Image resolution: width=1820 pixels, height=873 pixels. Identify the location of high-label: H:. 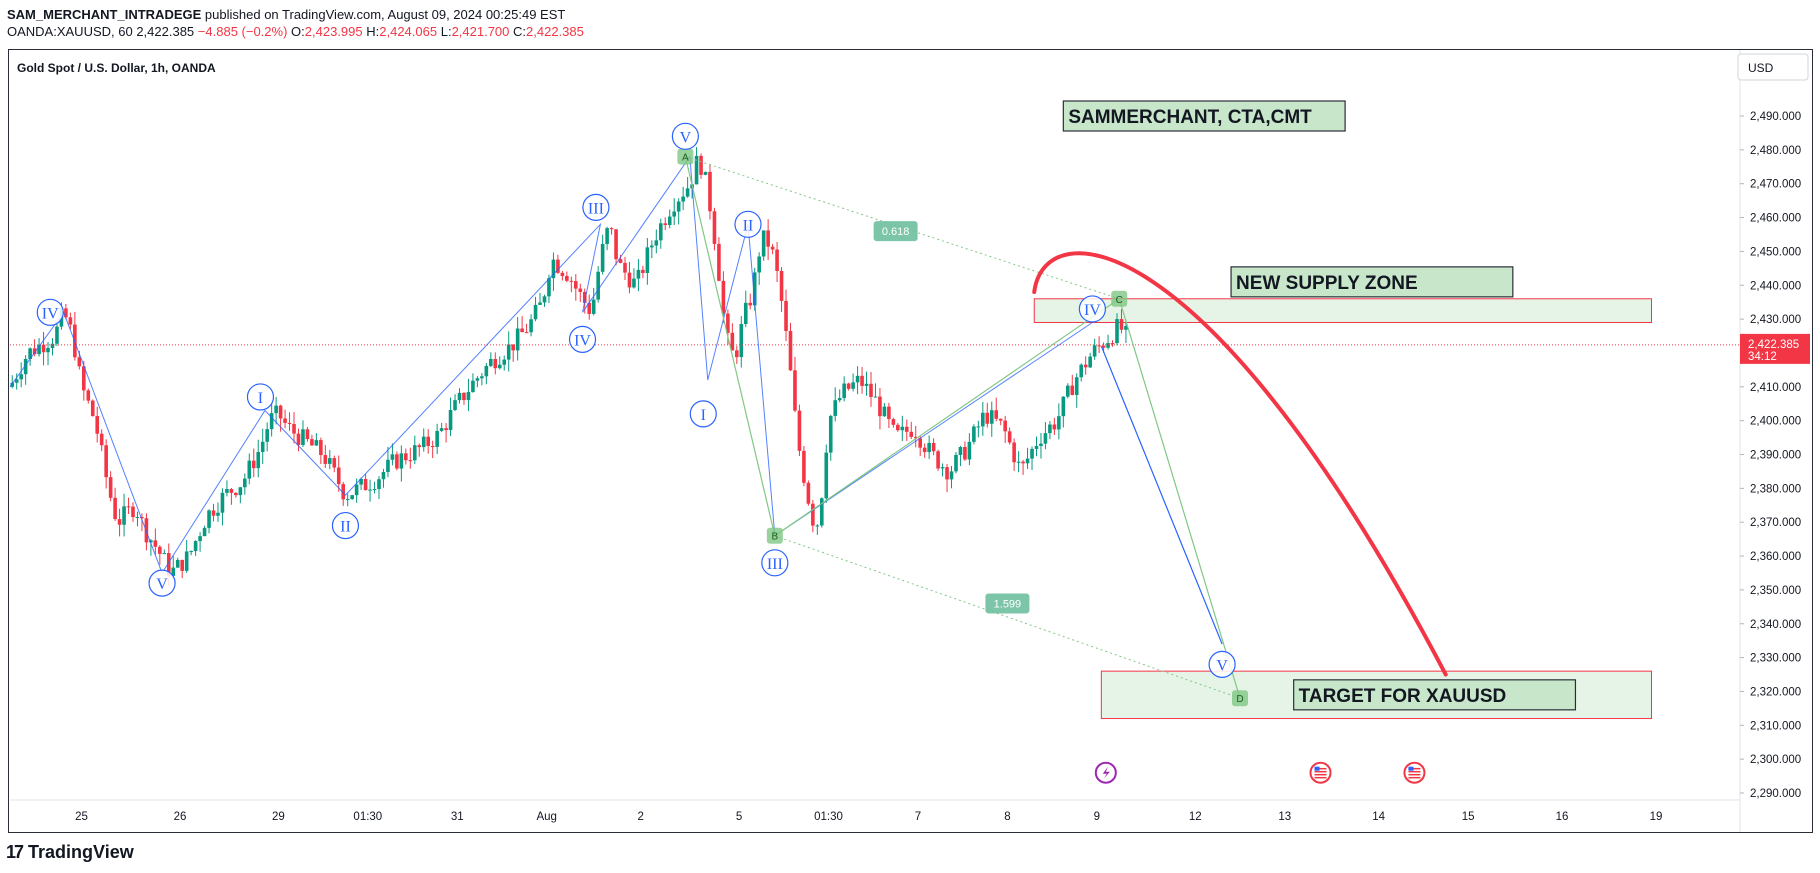
(373, 31).